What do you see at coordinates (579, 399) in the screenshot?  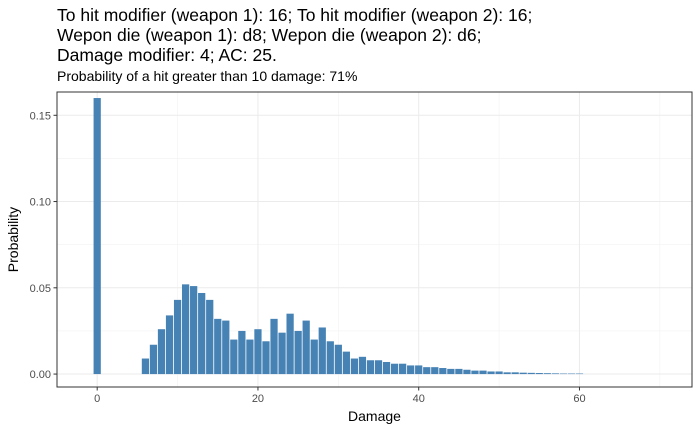 I see `x-tick-label: 60` at bounding box center [579, 399].